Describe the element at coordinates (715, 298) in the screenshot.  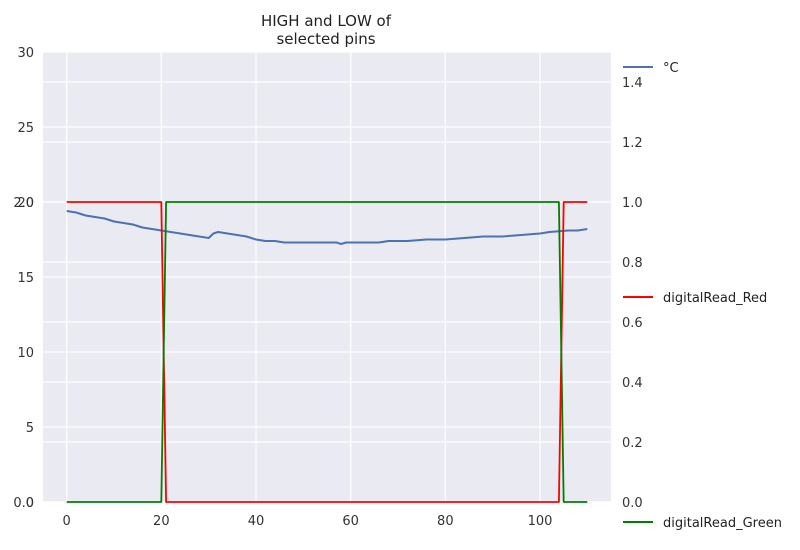
I see `legend-label: digitalRead_Red` at that location.